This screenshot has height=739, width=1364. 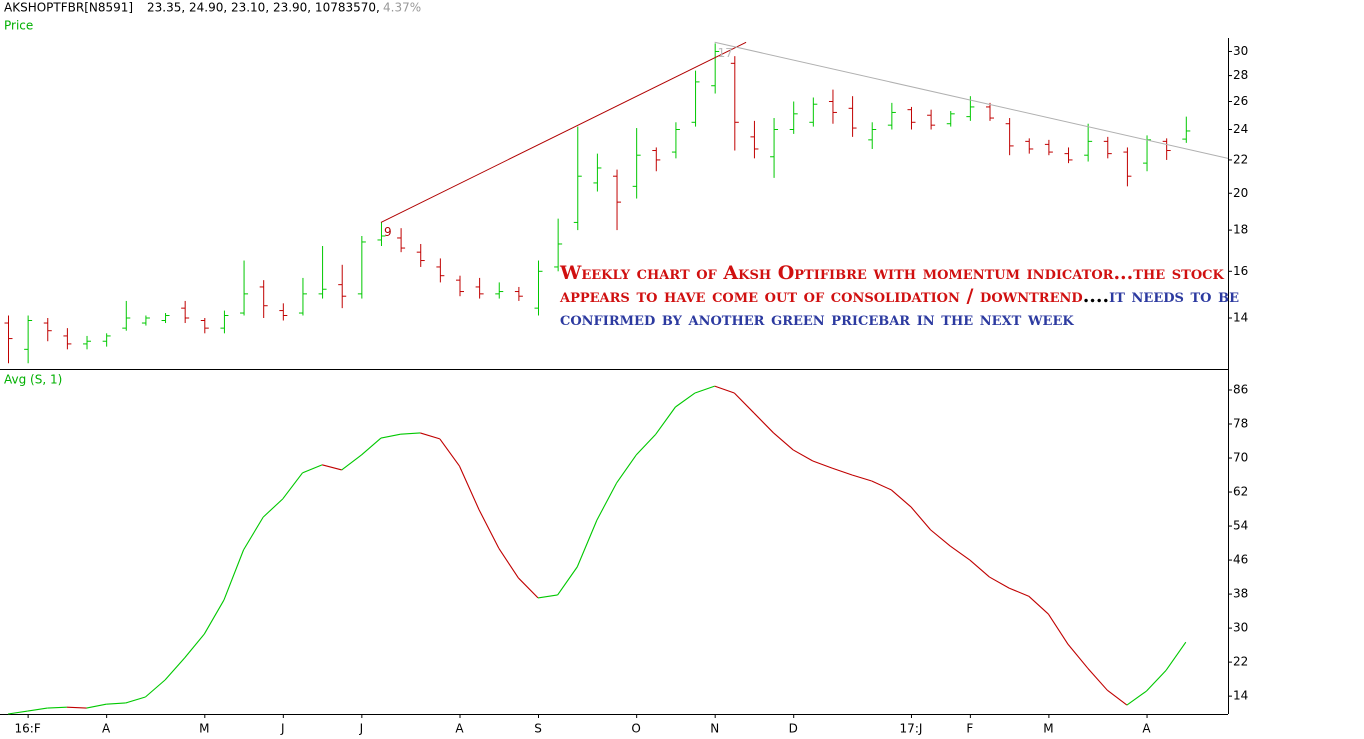 What do you see at coordinates (1240, 193) in the screenshot?
I see `y-tick-label: 20` at bounding box center [1240, 193].